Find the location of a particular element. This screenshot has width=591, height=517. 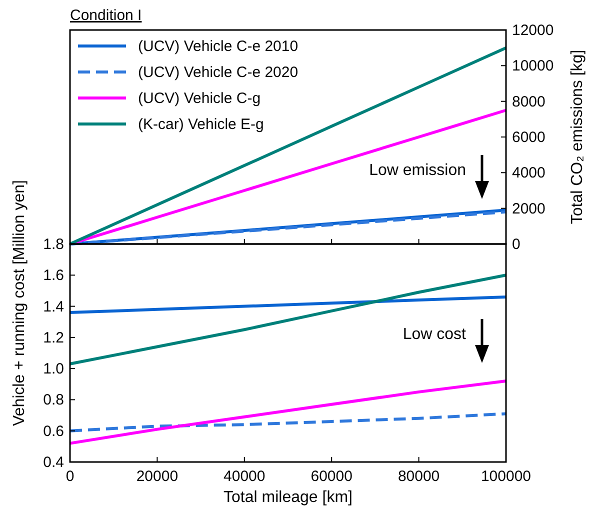

legend-label: (UCV) Vehicle C-e 2010 is located at coordinates (218, 46).